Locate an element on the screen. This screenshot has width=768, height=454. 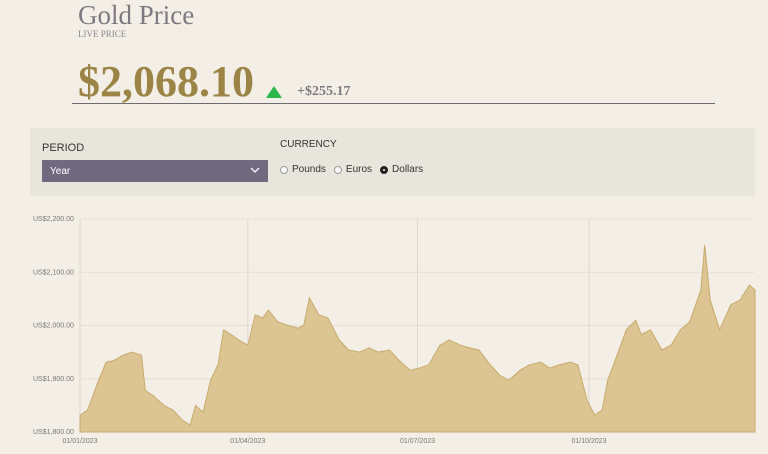
x-tick-label: 01/04/2023 is located at coordinates (247, 441).